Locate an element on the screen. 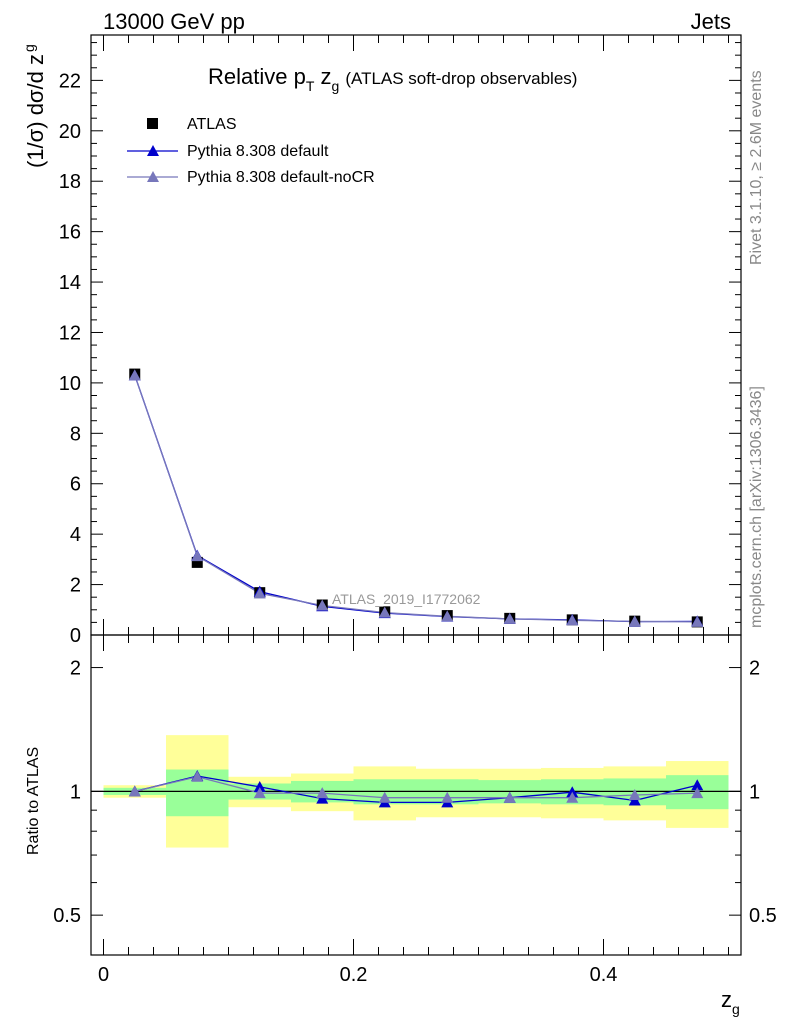 The image size is (786, 1024). main-y-tick-label: 6 is located at coordinates (75, 485).